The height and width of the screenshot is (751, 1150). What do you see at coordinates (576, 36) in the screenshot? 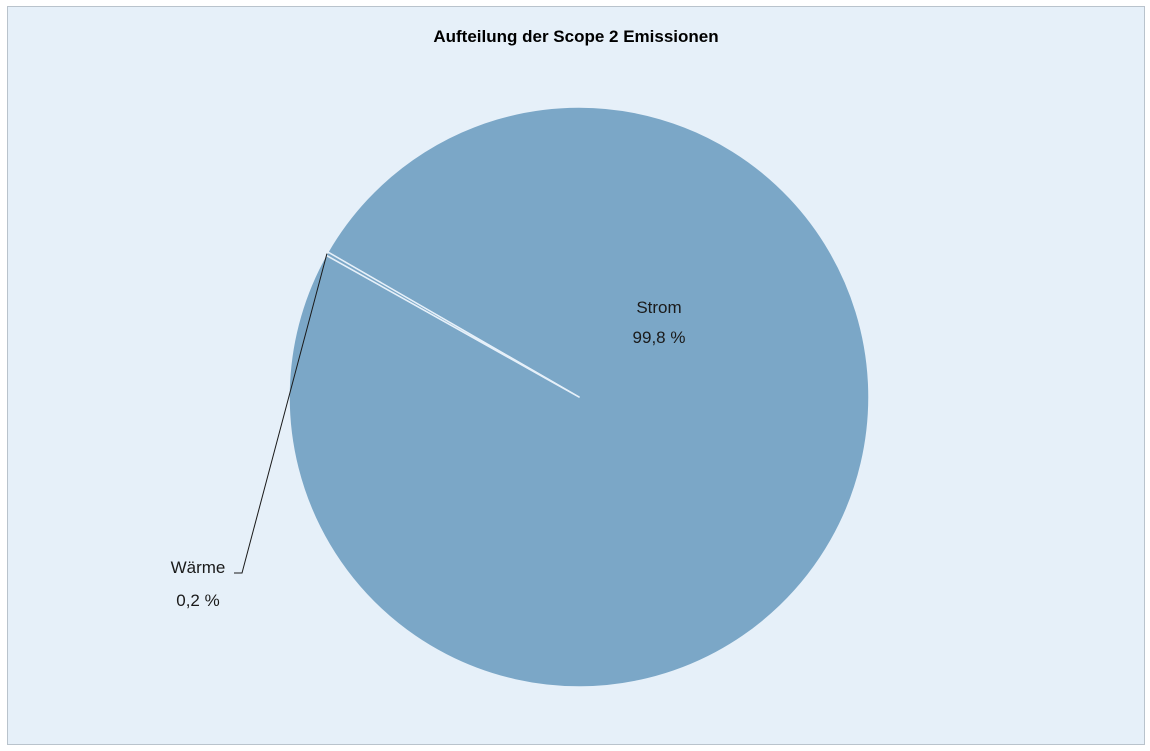
I see `chart-title: Aufteilung der Scope 2 Emissionen` at bounding box center [576, 36].